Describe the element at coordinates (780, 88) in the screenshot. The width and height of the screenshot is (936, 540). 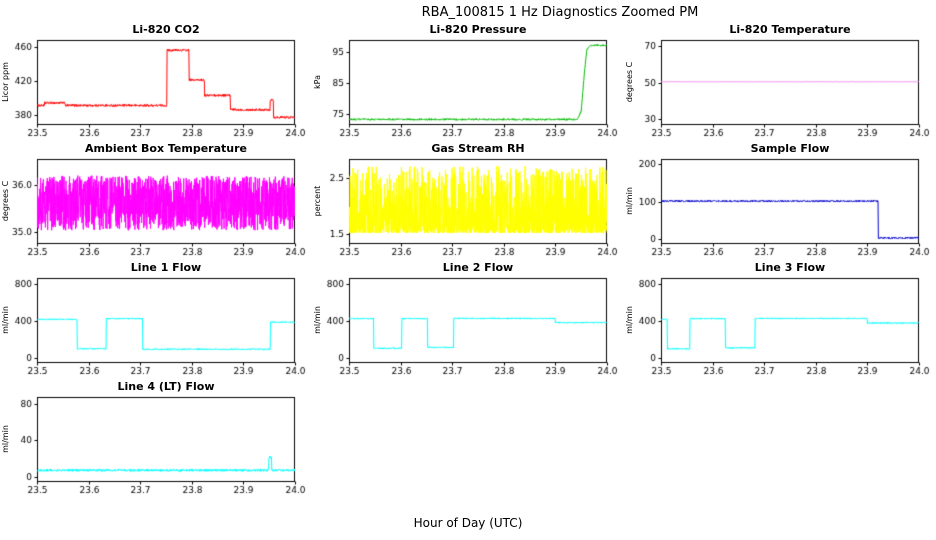
I see `plot-canvas-li820-temperature` at that location.